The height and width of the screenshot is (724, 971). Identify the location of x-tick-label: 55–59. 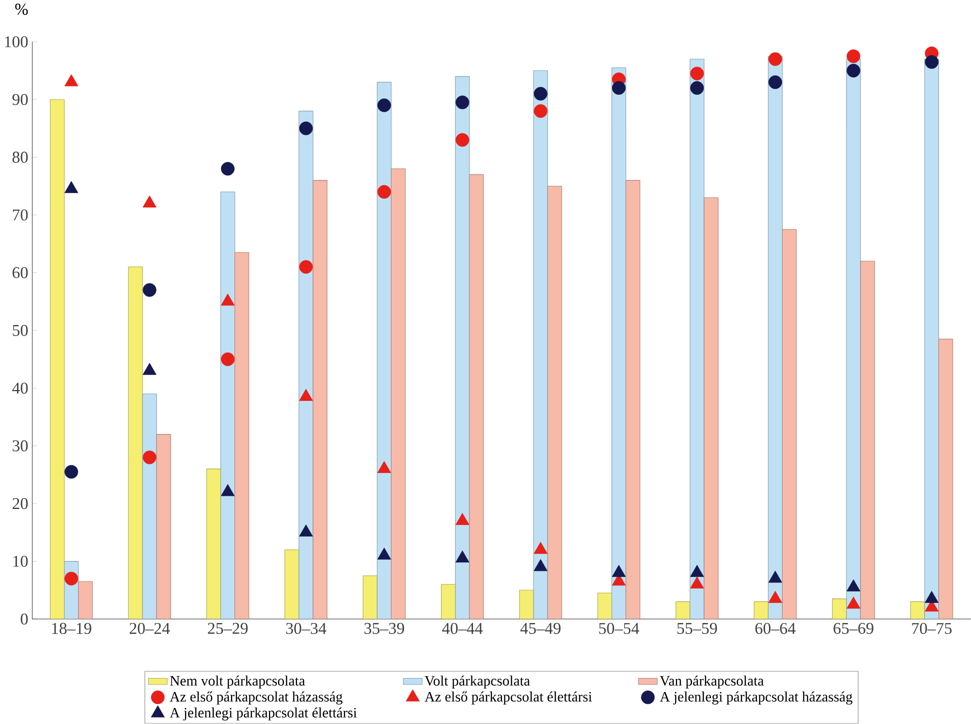
(697, 628).